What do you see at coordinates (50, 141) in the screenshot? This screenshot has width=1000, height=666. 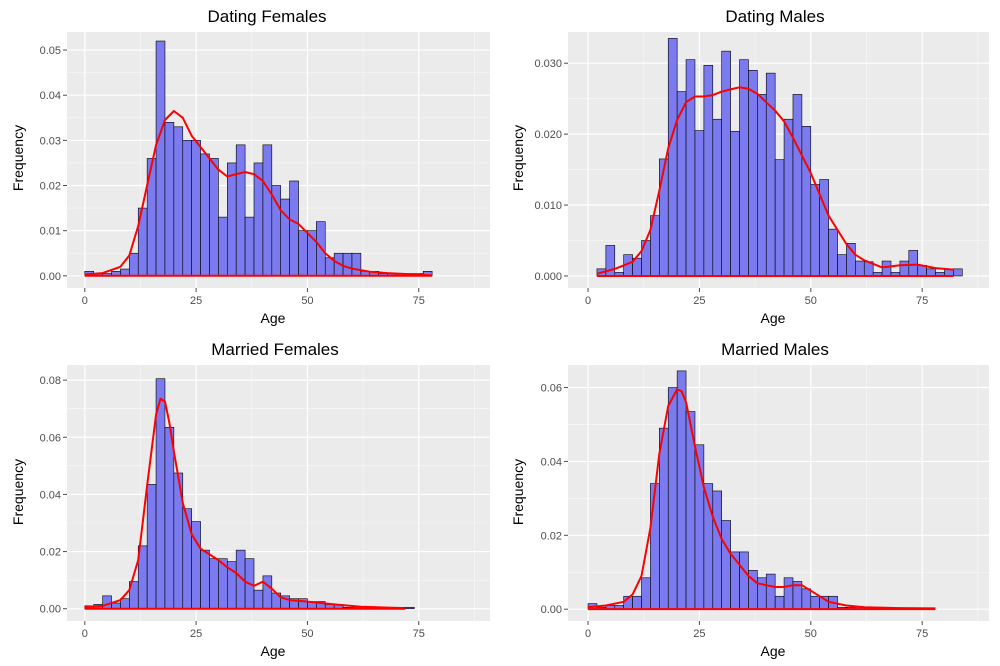 I see `y-tick-label: 0.03` at bounding box center [50, 141].